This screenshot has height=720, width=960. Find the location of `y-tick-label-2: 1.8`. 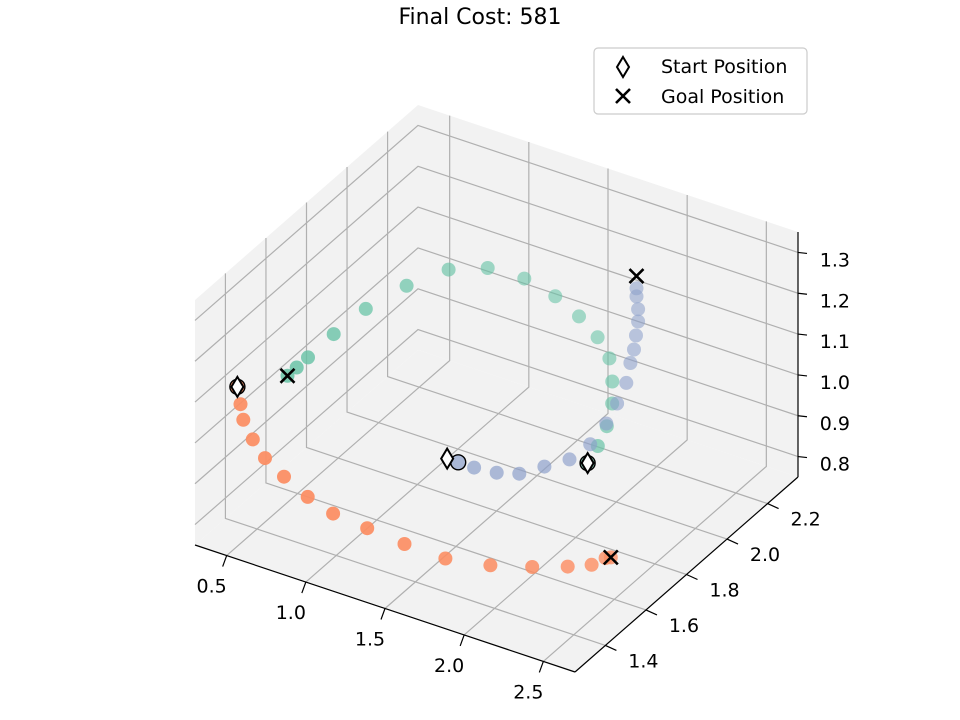

y-tick-label-2: 1.8 is located at coordinates (724, 591).